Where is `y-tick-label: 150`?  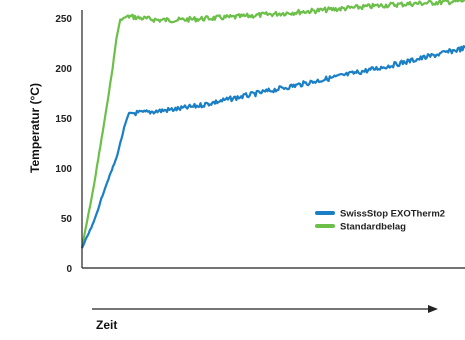
y-tick-label: 150 is located at coordinates (63, 119).